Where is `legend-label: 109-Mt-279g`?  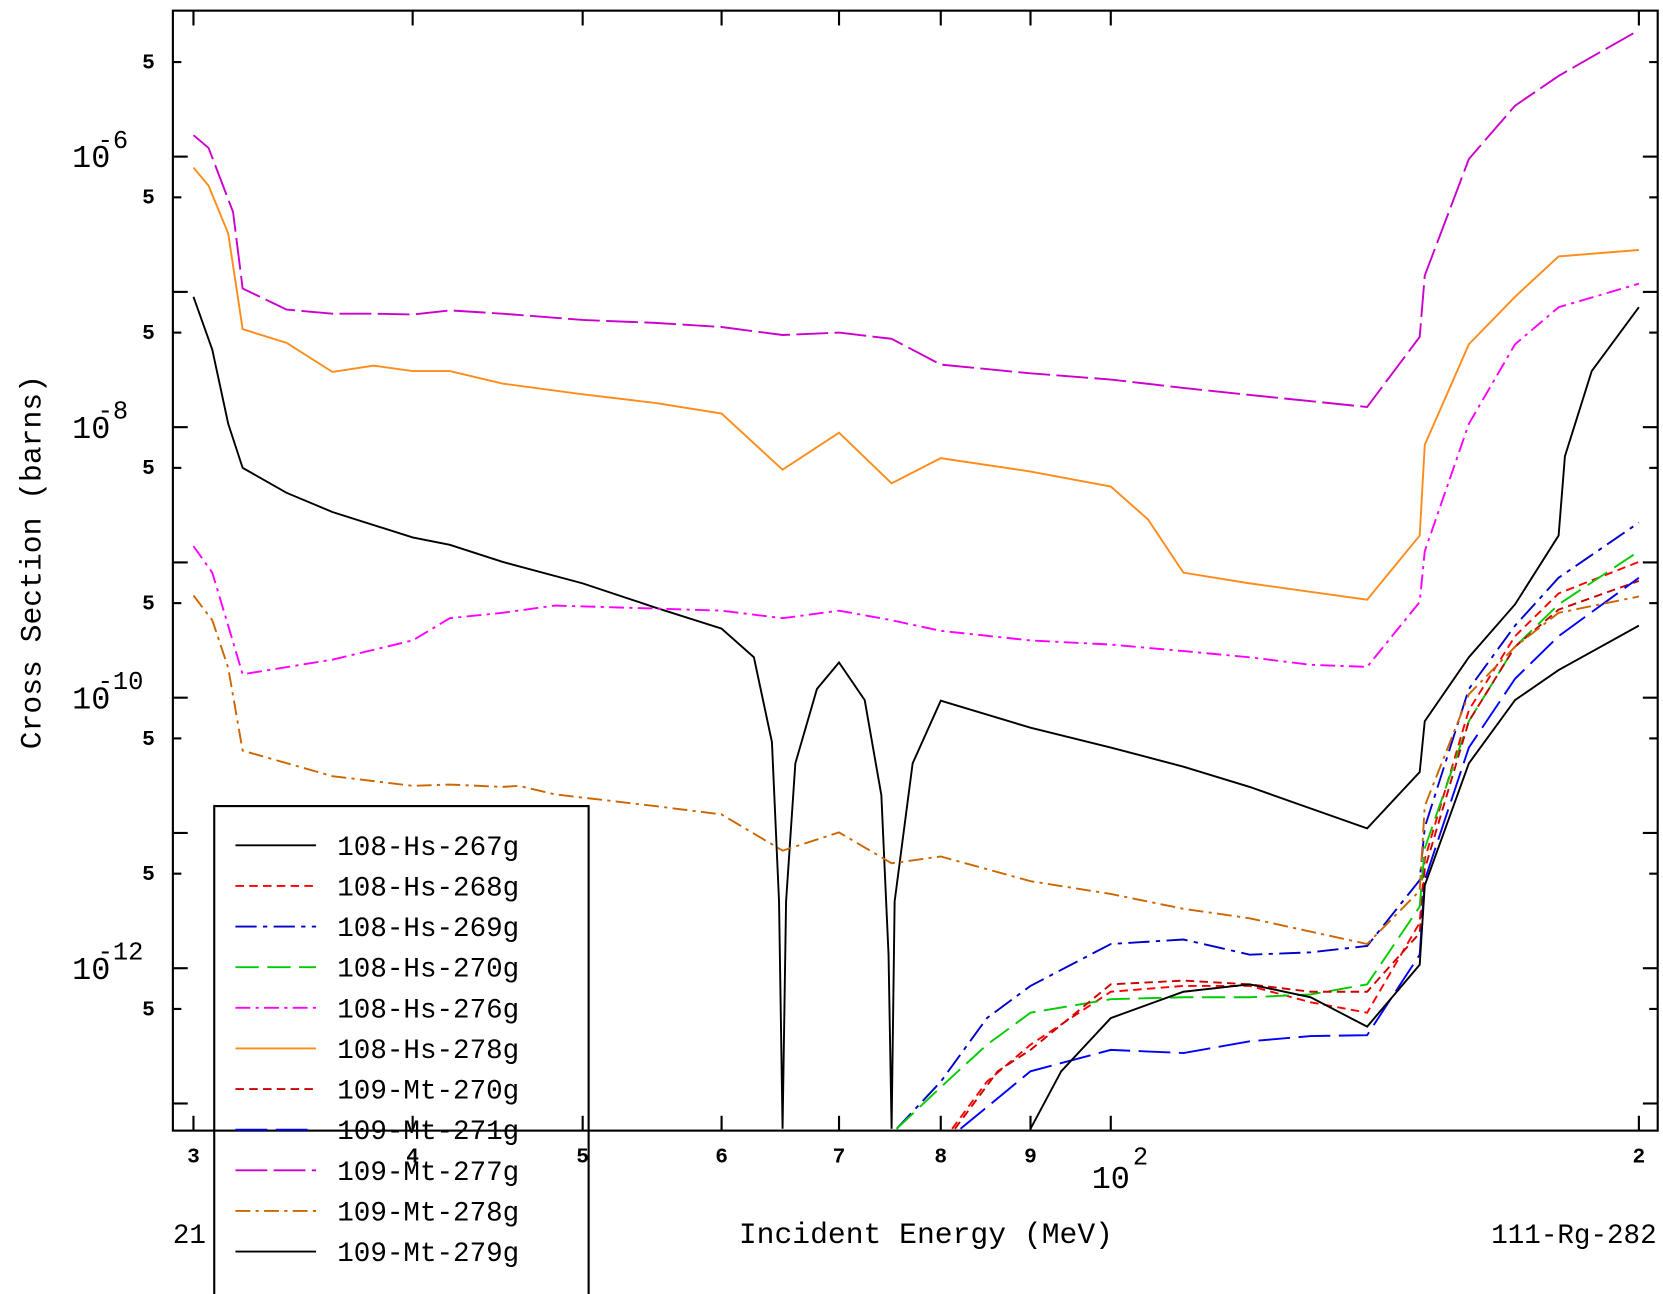
legend-label: 109-Mt-279g is located at coordinates (428, 1254).